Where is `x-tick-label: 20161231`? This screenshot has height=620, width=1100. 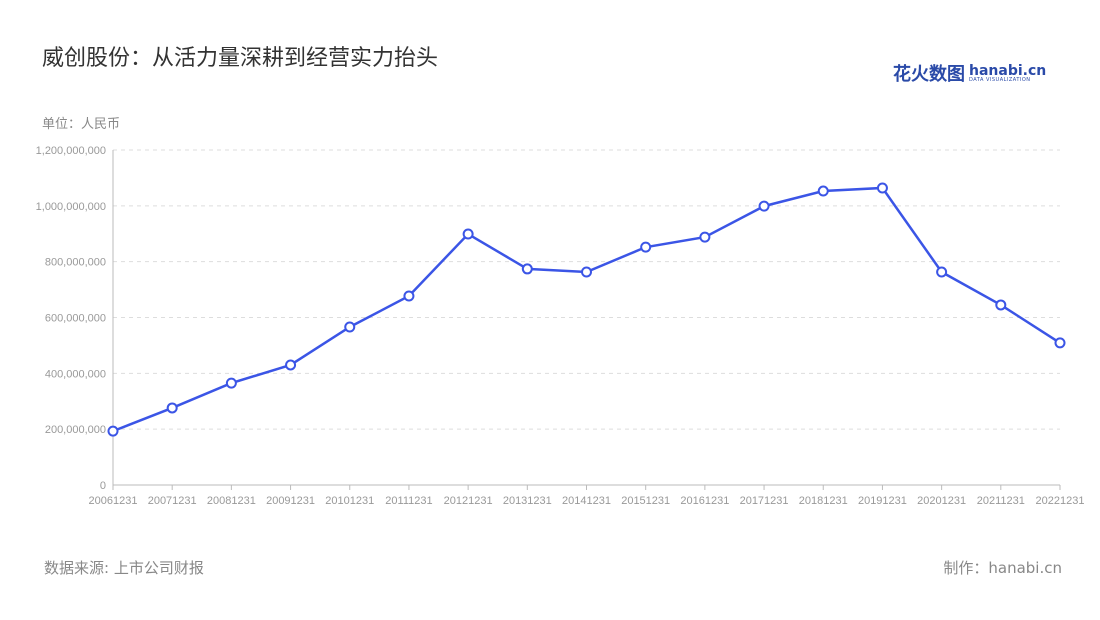 x-tick-label: 20161231 is located at coordinates (704, 501).